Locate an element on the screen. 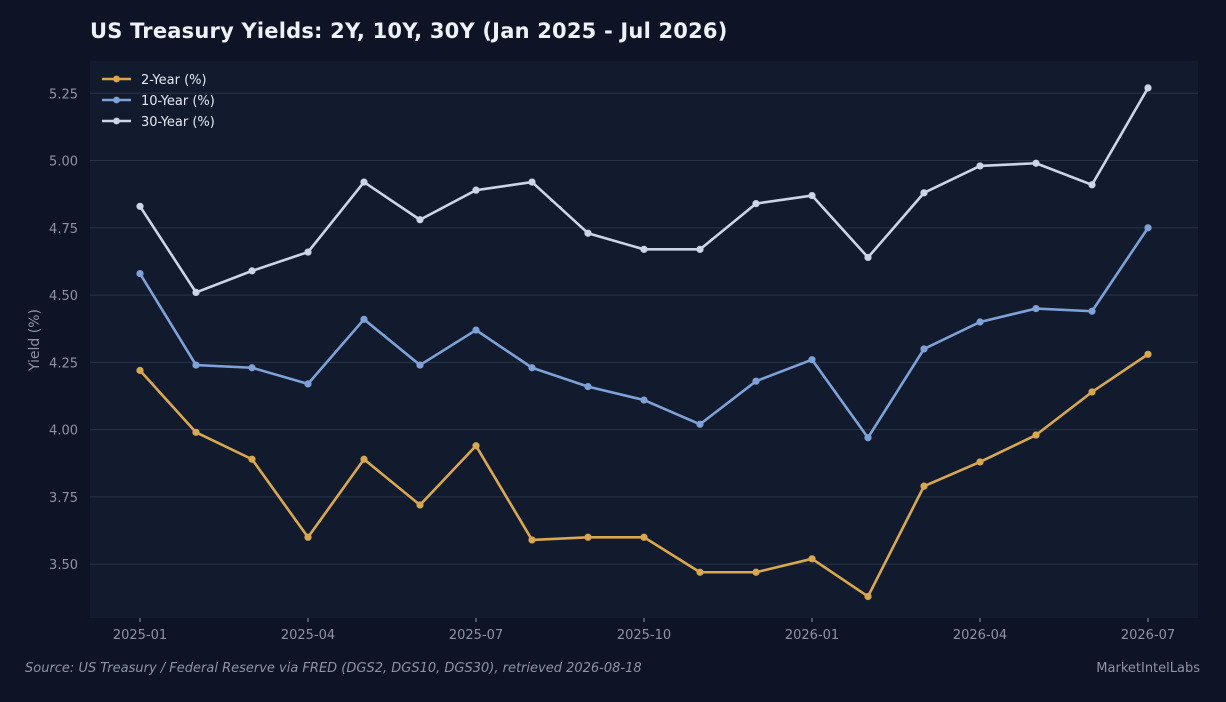  y-tick-label: 3.75 is located at coordinates (63, 498).